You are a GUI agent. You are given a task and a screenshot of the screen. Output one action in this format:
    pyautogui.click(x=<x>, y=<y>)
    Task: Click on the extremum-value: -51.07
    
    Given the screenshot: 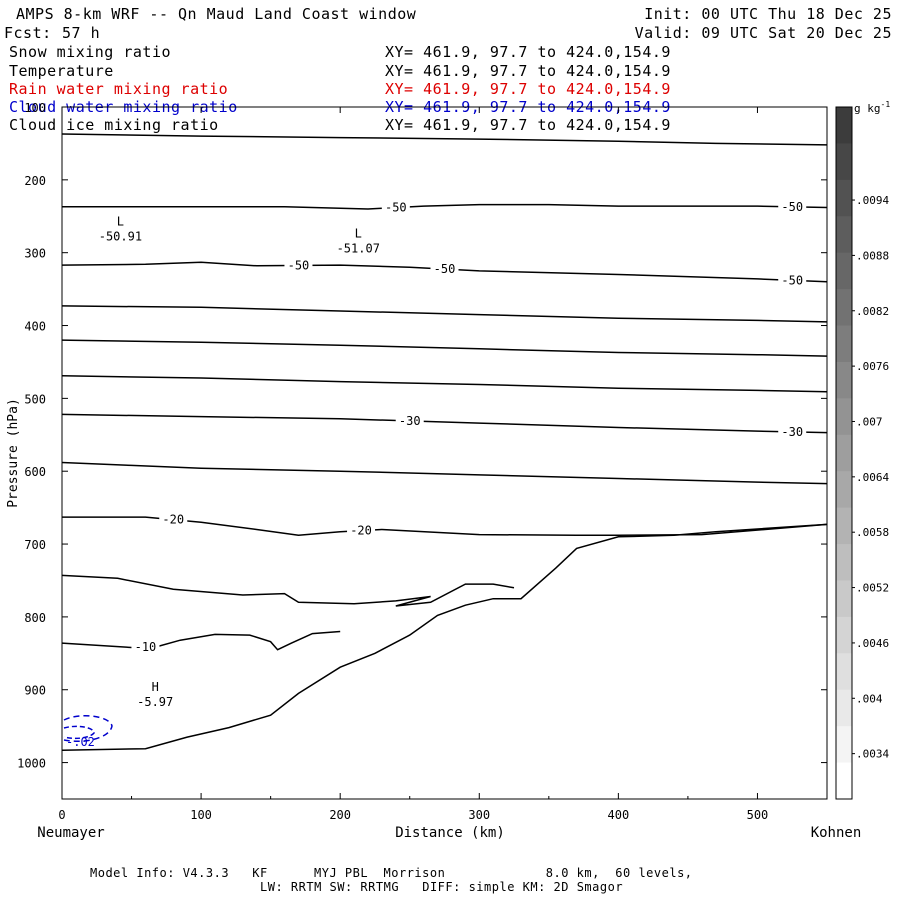 What is the action you would take?
    pyautogui.click(x=358, y=248)
    